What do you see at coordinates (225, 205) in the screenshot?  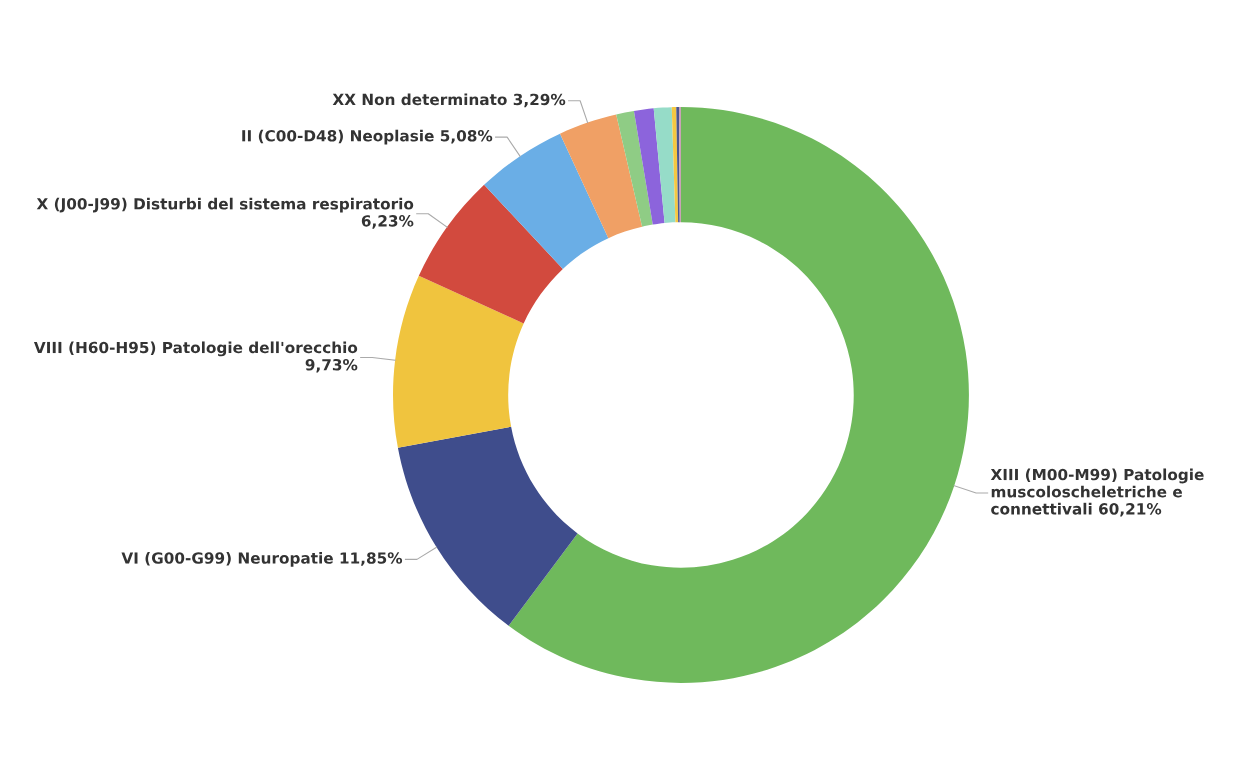 I see `slice-label: X (J00-J99) Disturbi del sistema respiratorio` at bounding box center [225, 205].